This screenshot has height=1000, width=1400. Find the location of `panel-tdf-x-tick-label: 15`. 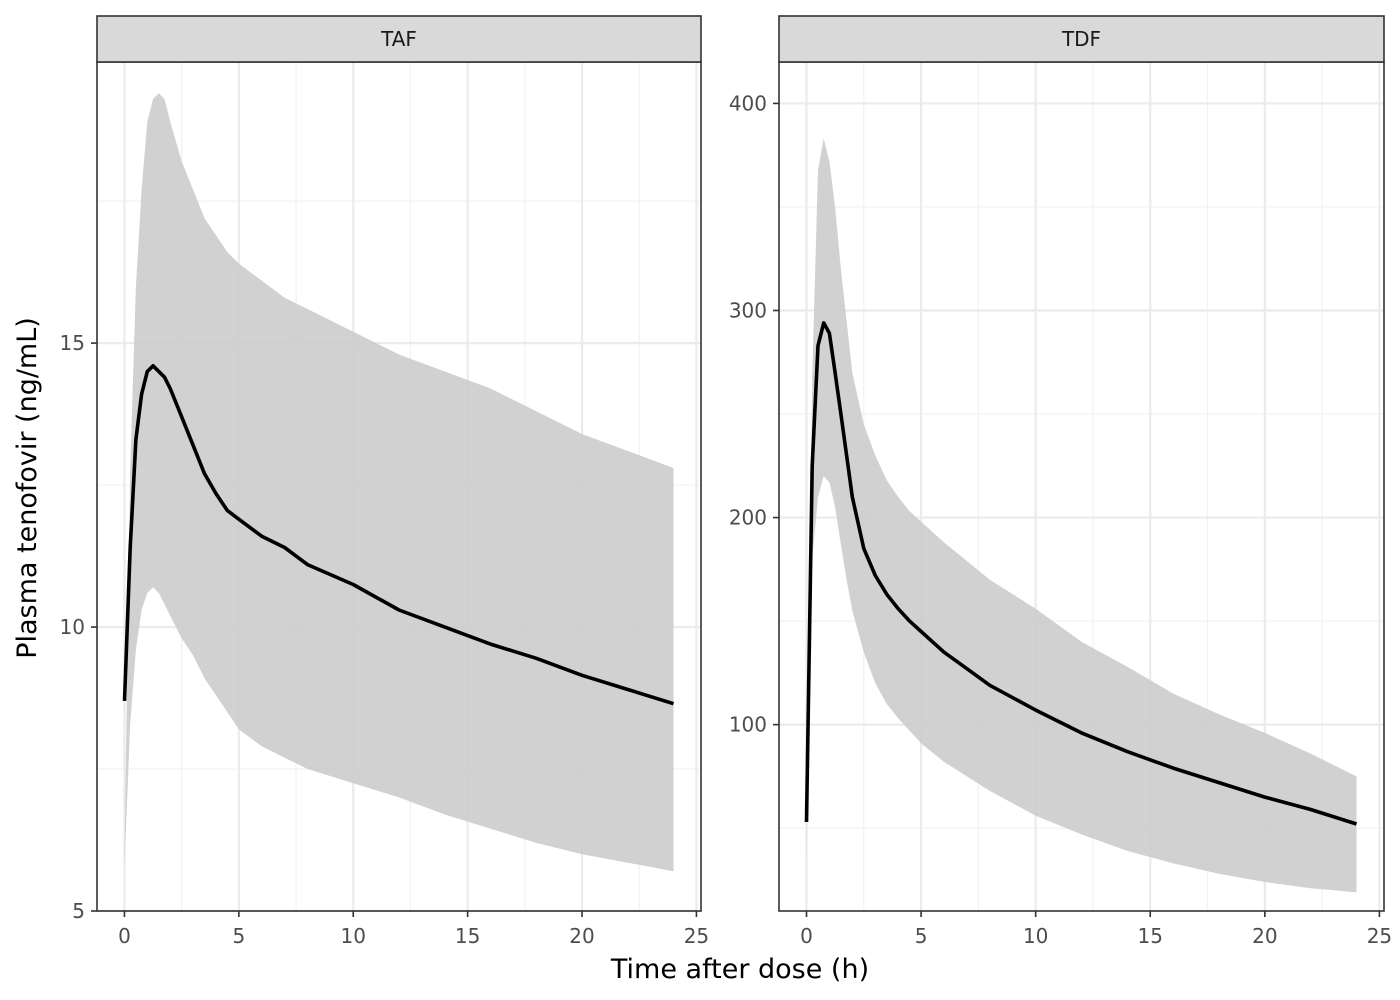

panel-tdf-x-tick-label: 15 is located at coordinates (1150, 936).